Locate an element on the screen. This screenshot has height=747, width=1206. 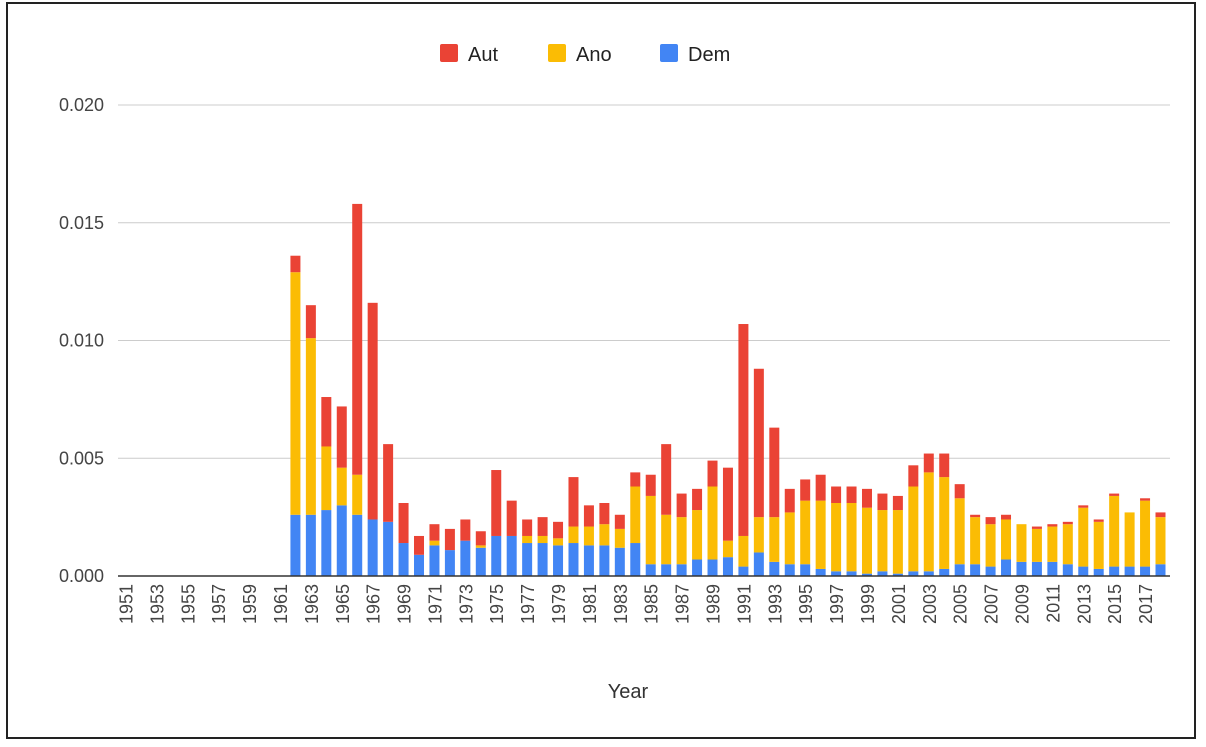
x-tick-label: 1989 is located at coordinates (714, 604).